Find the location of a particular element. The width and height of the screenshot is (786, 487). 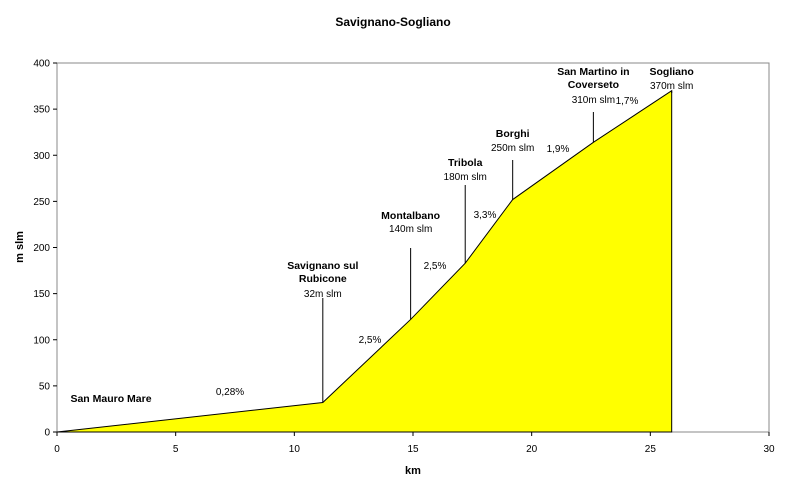

place-name-label: Savignano sul is located at coordinates (322, 266).